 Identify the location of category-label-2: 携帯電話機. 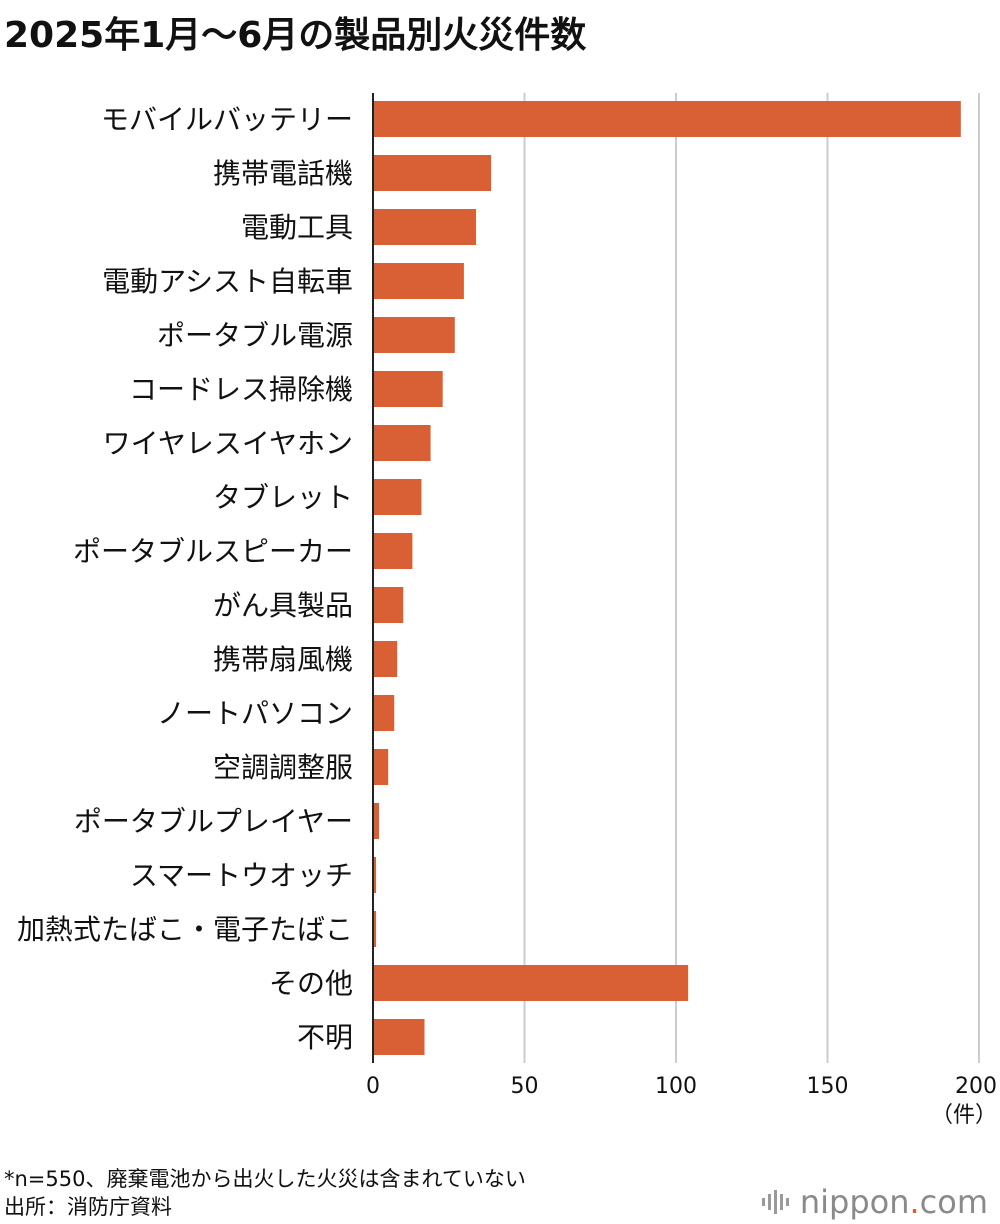
(283, 173).